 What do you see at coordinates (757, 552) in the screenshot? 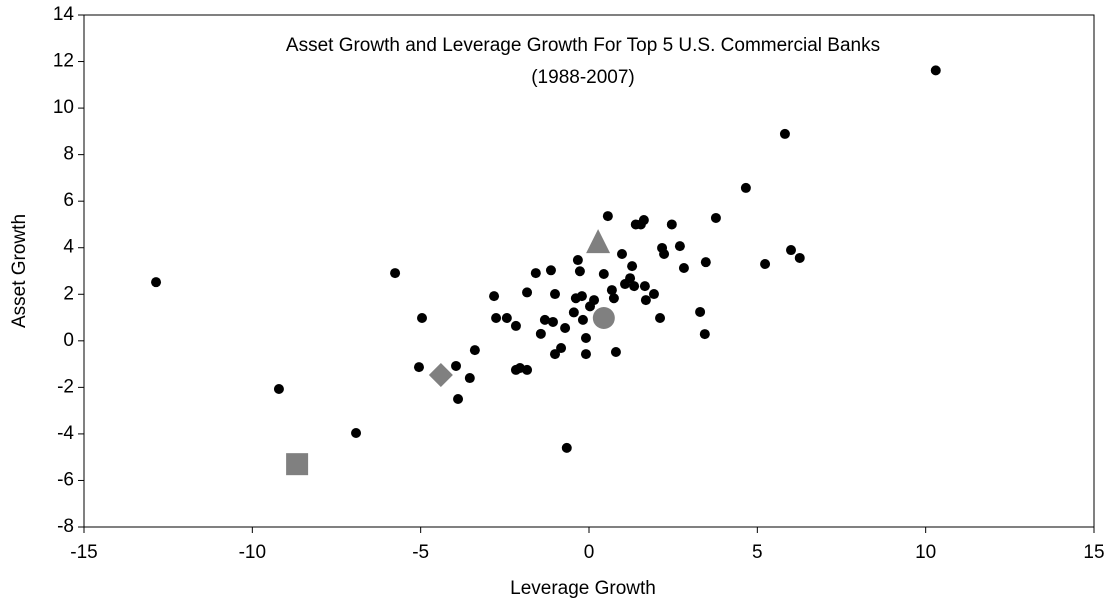
I see `x-tick-label: 5` at bounding box center [757, 552].